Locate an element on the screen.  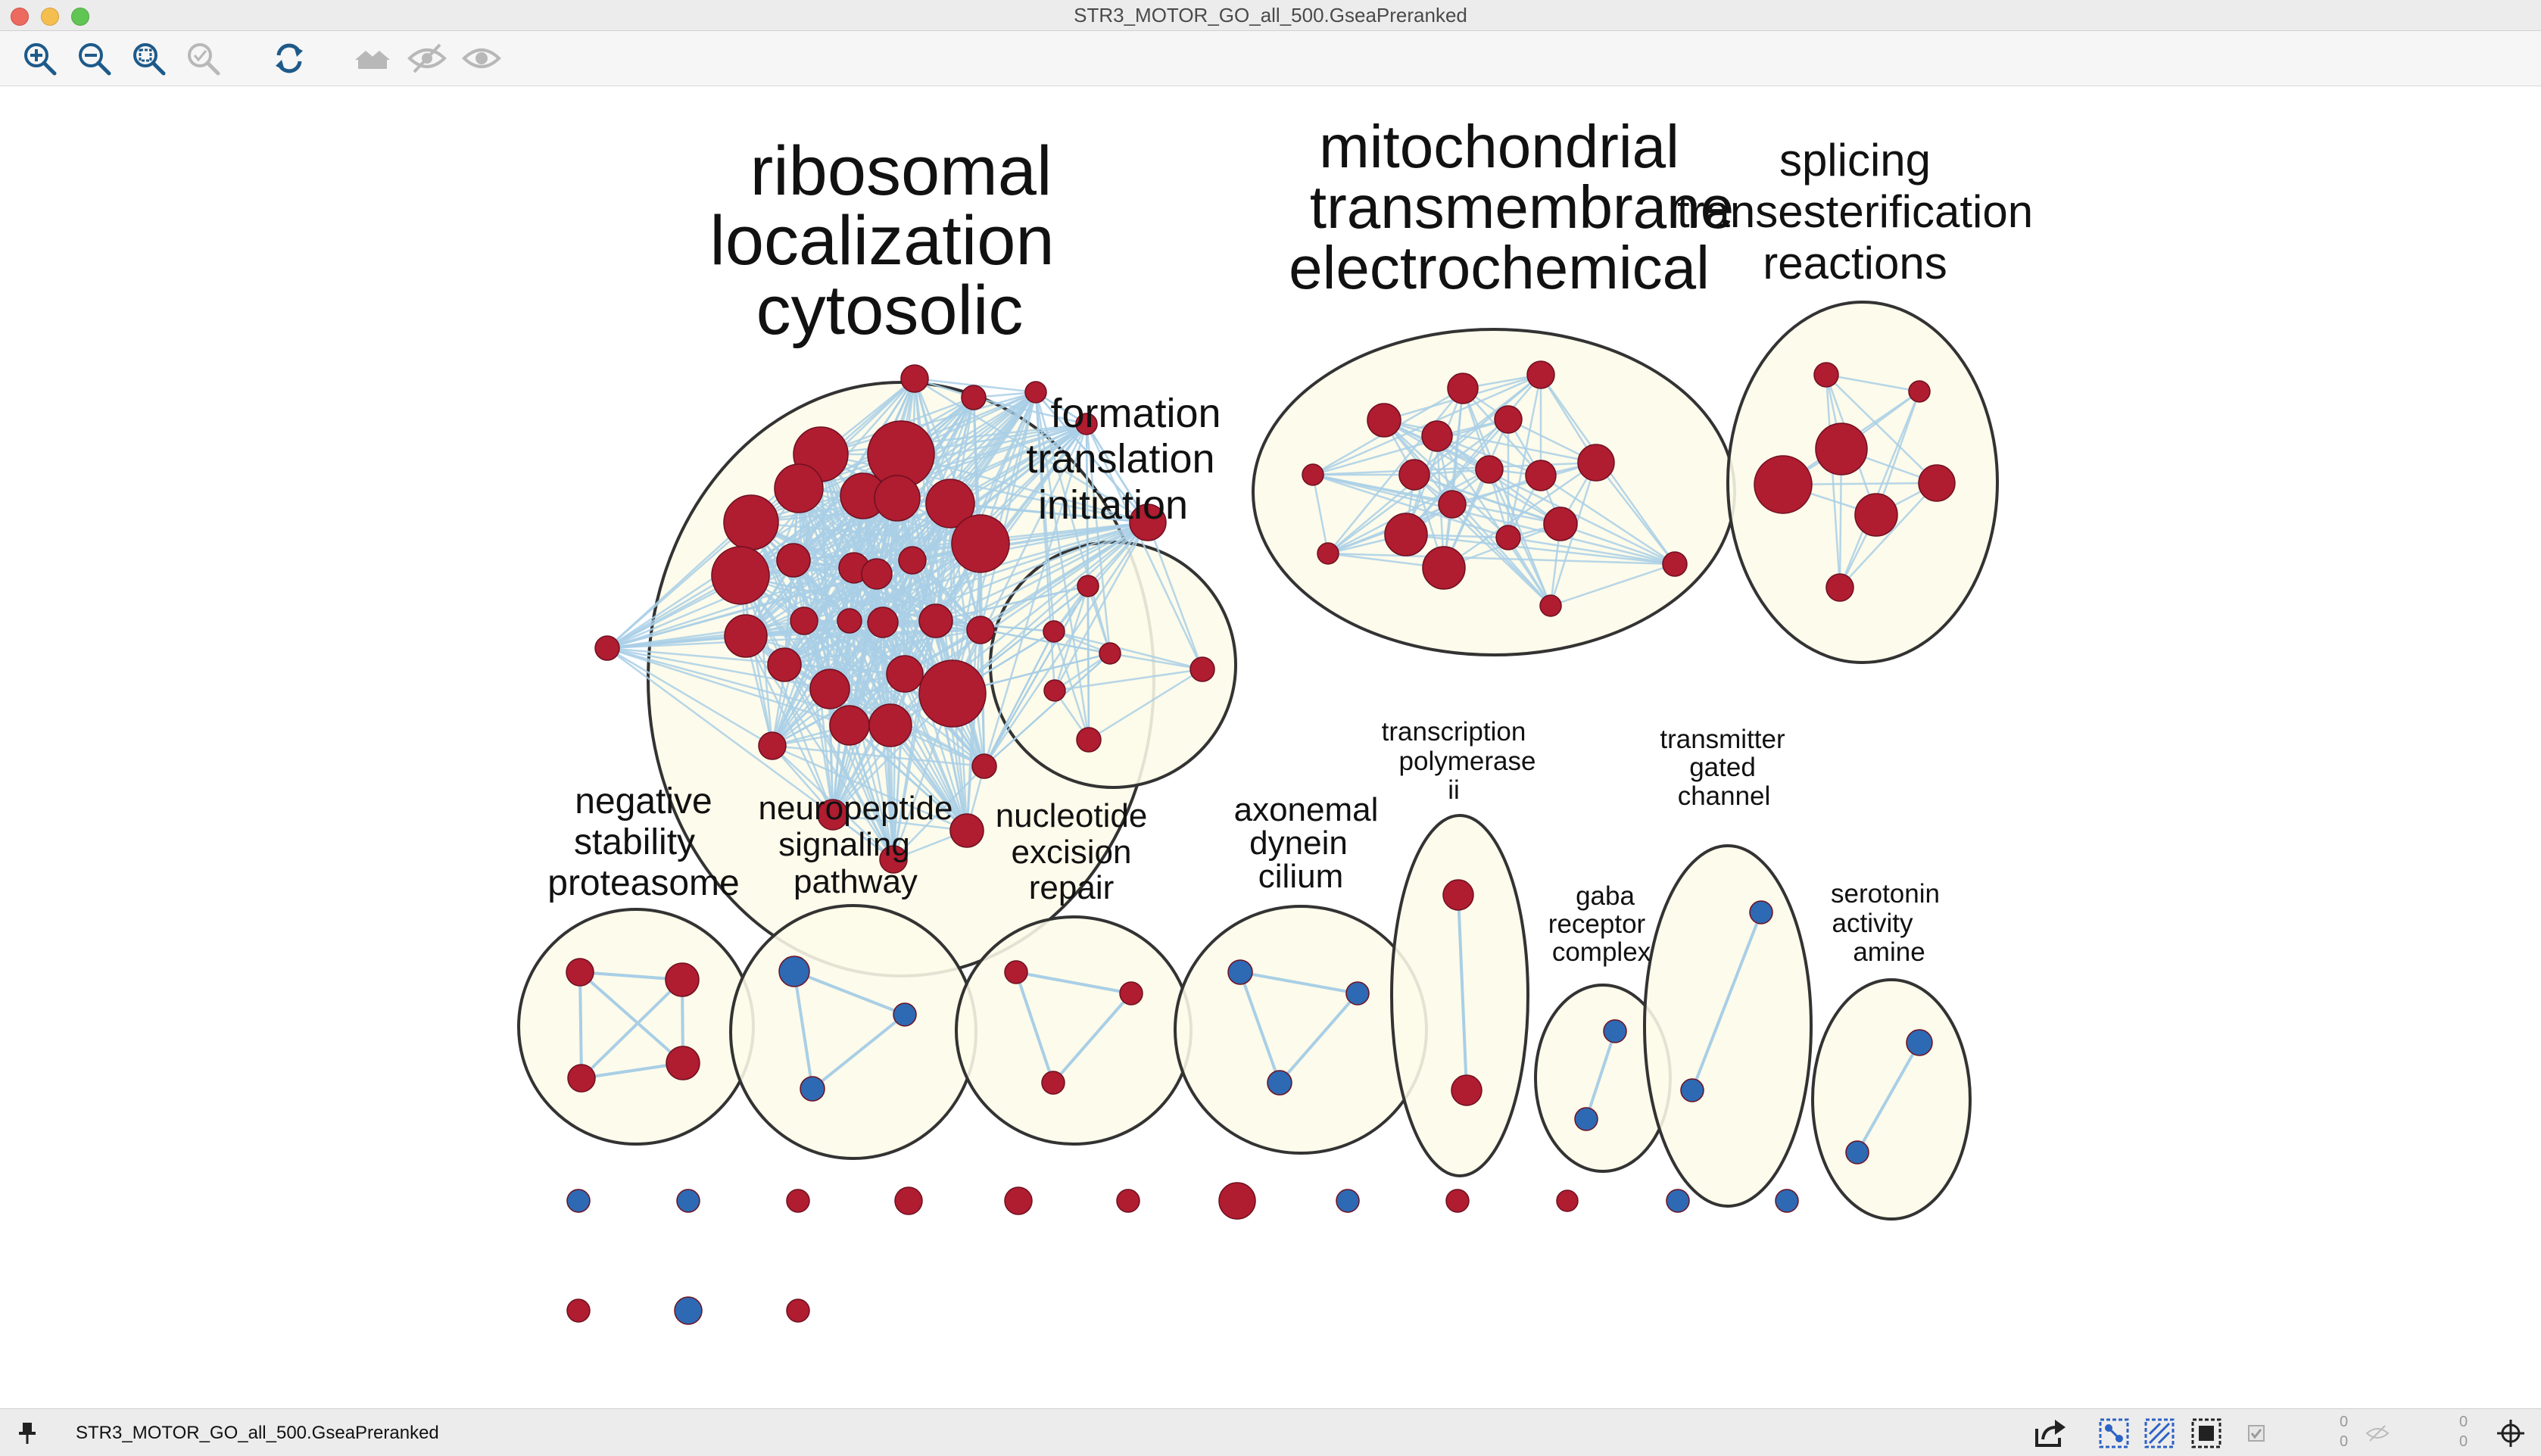
select-edges-button is located at coordinates (2159, 1433).